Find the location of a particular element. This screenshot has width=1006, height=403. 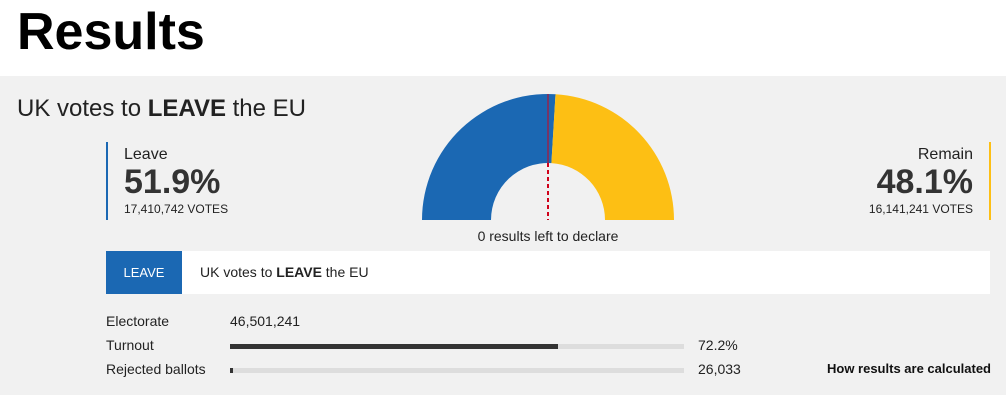

headline: UK votes to LEAVE the EU is located at coordinates (161, 109).